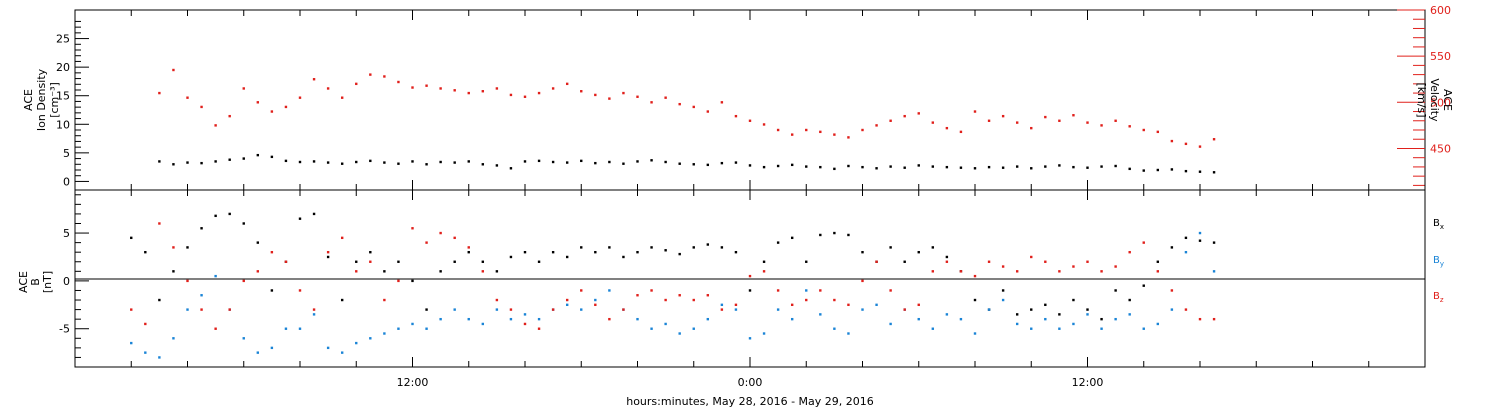 This screenshot has width=1500, height=410. What do you see at coordinates (47, 282) in the screenshot?
I see `bottom-ylabel-line-3: [nT]` at bounding box center [47, 282].